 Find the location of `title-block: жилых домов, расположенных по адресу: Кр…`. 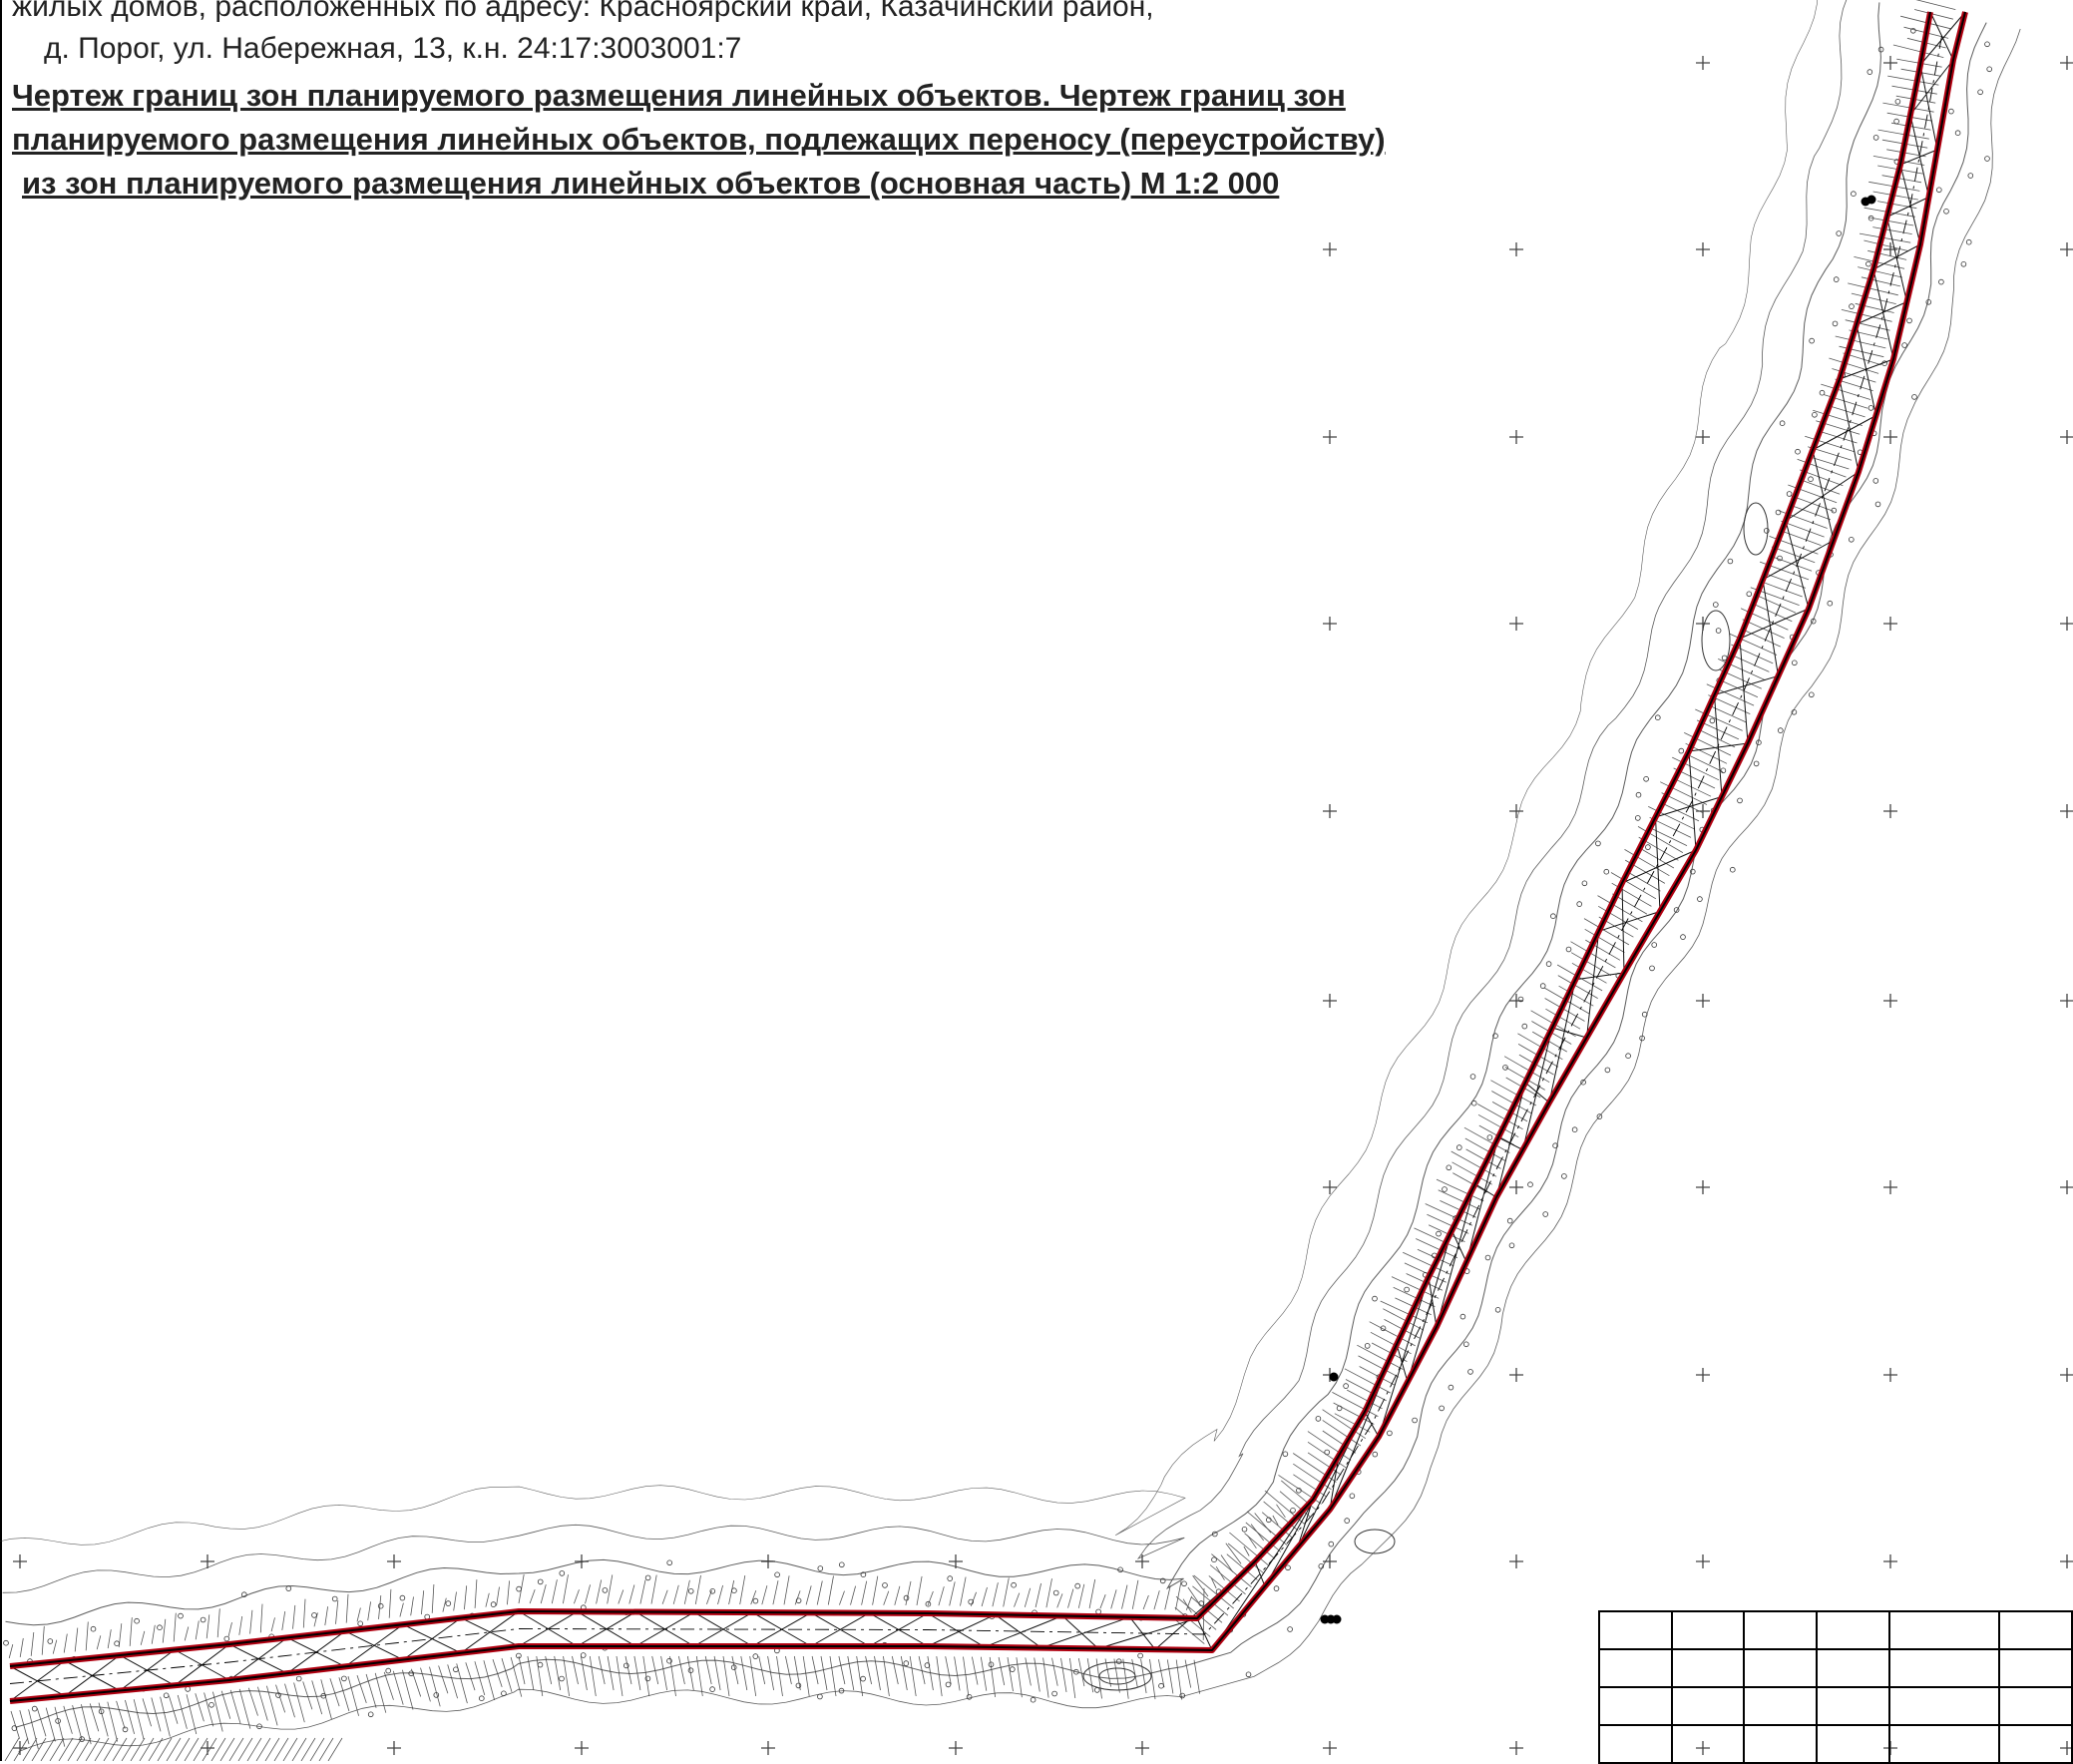

title-block: жилых домов, расположенных по адресу: Кр… is located at coordinates (699, 103).